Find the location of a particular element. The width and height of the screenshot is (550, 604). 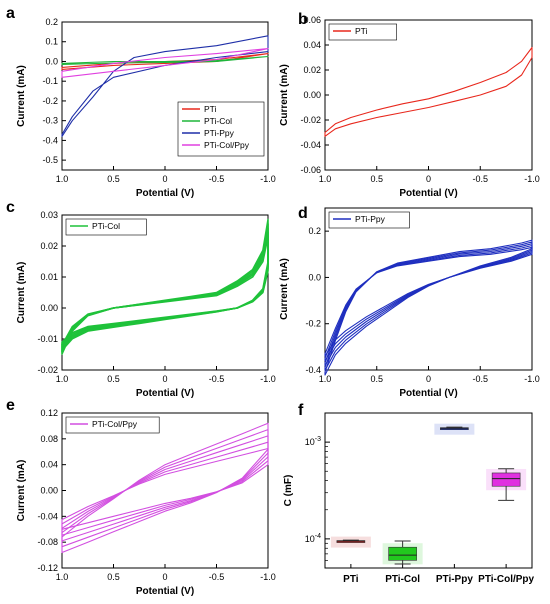

panel-c-xtick-label: 1.0 is located at coordinates (62, 379).